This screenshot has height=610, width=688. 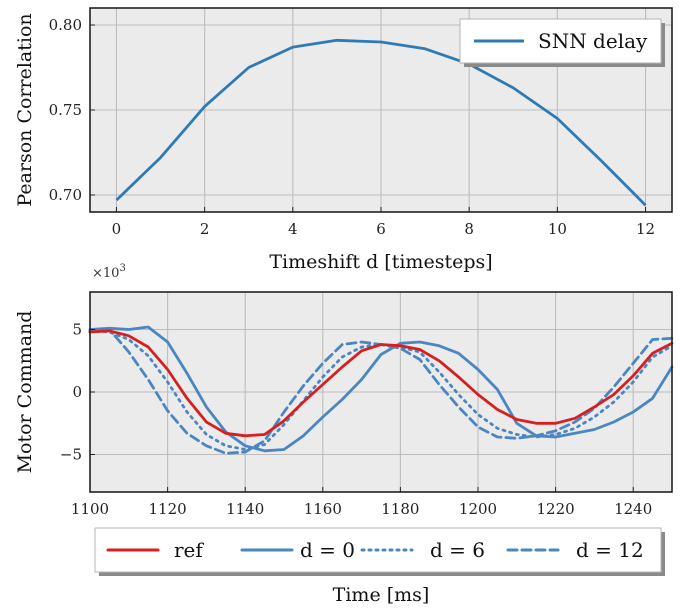 What do you see at coordinates (77, 392) in the screenshot?
I see `bottom-ytick-label: 0` at bounding box center [77, 392].